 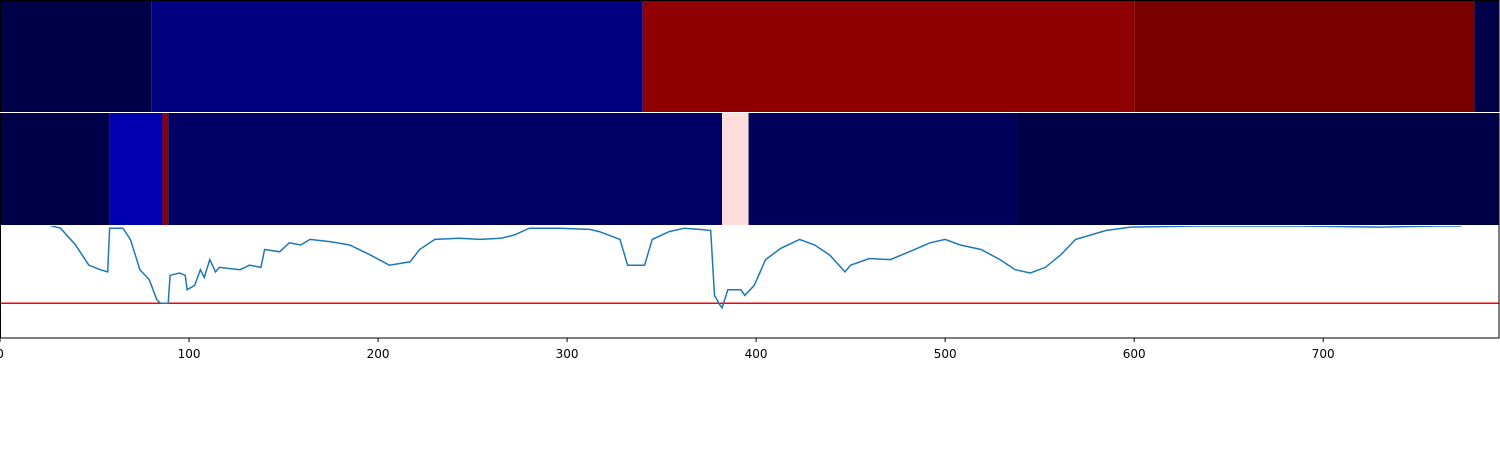 I want to click on x-tick-label: 600, so click(x=1134, y=354).